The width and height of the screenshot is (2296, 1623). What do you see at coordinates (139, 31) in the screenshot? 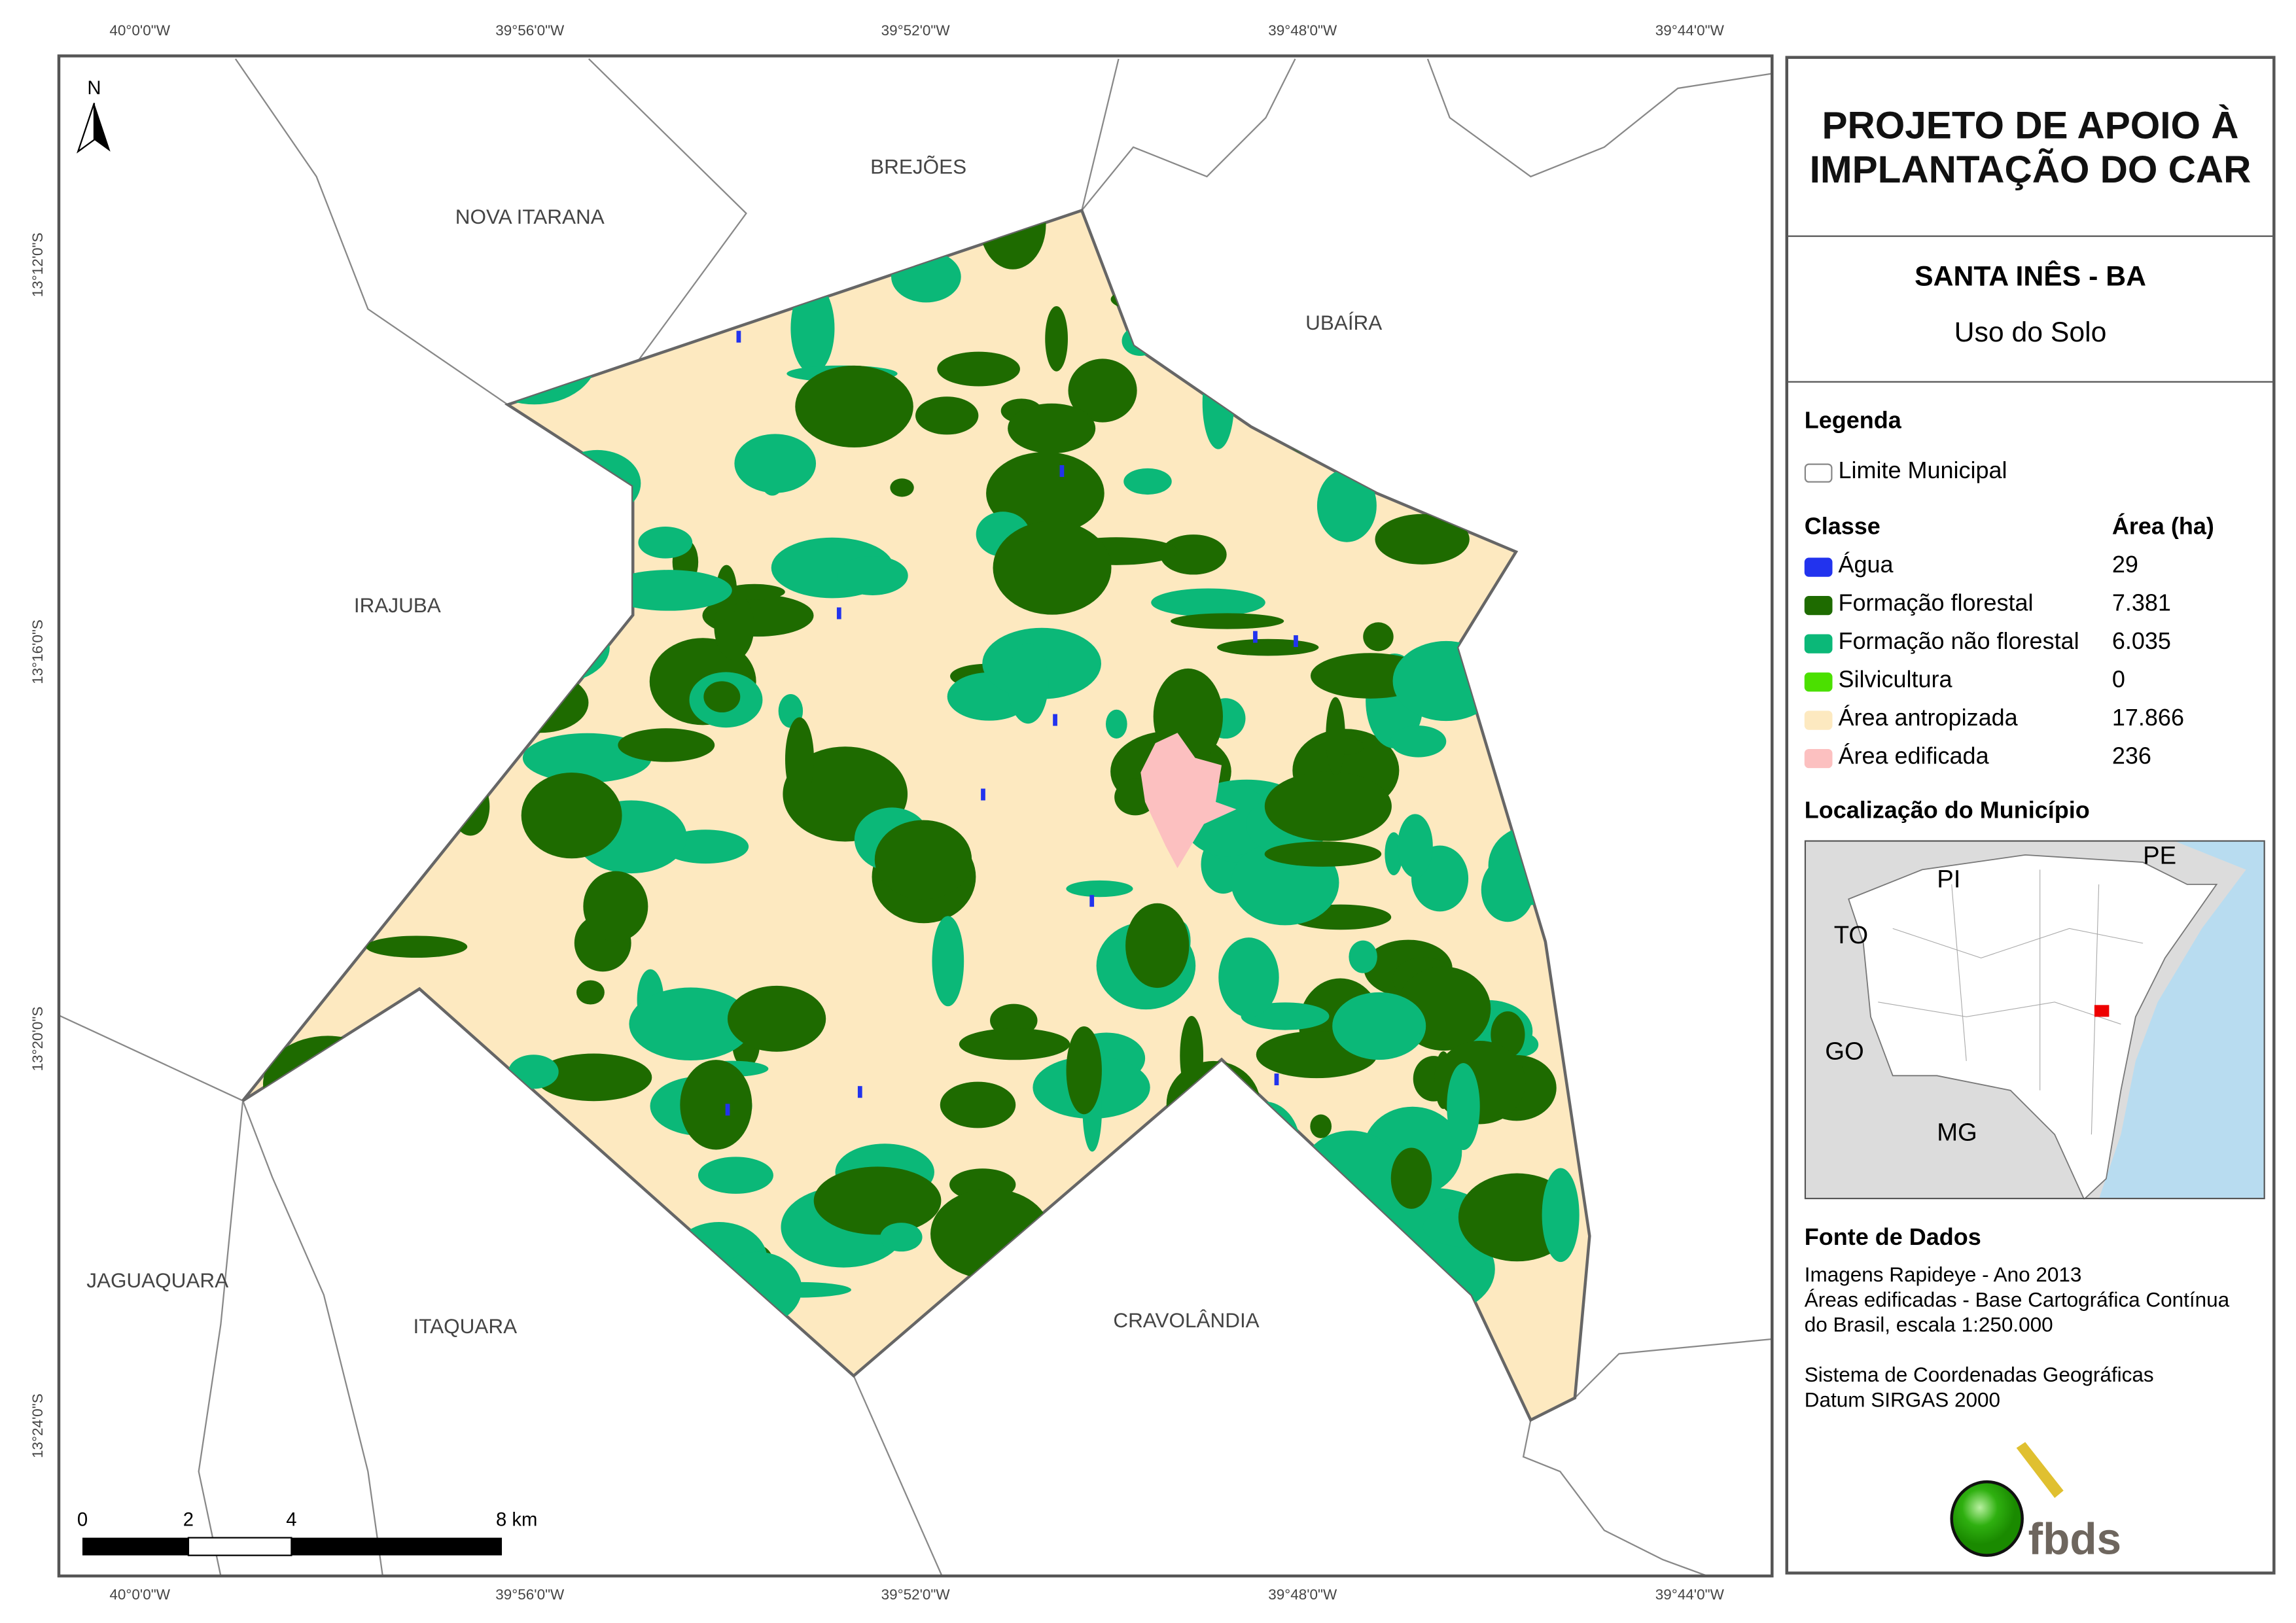
I see `longitude-tick-label: 40°0'0"W` at bounding box center [139, 31].